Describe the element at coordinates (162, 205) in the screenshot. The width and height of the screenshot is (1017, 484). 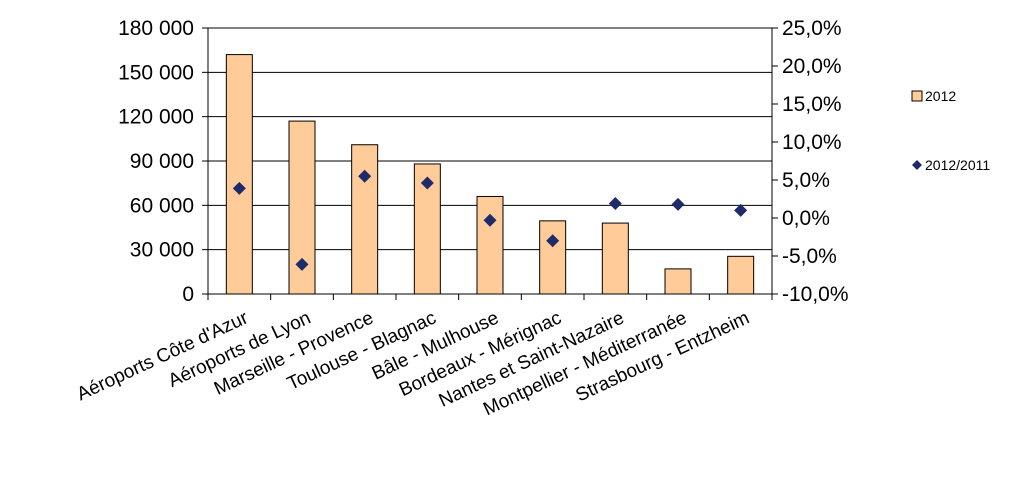
I see `left-tick-label: 60 000` at that location.